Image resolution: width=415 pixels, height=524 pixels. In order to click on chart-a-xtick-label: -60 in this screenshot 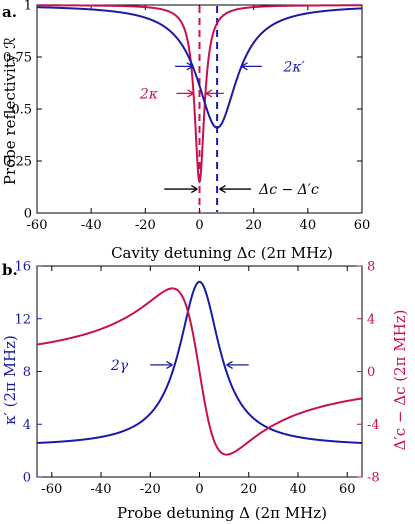, I will do `click(37, 225)`.